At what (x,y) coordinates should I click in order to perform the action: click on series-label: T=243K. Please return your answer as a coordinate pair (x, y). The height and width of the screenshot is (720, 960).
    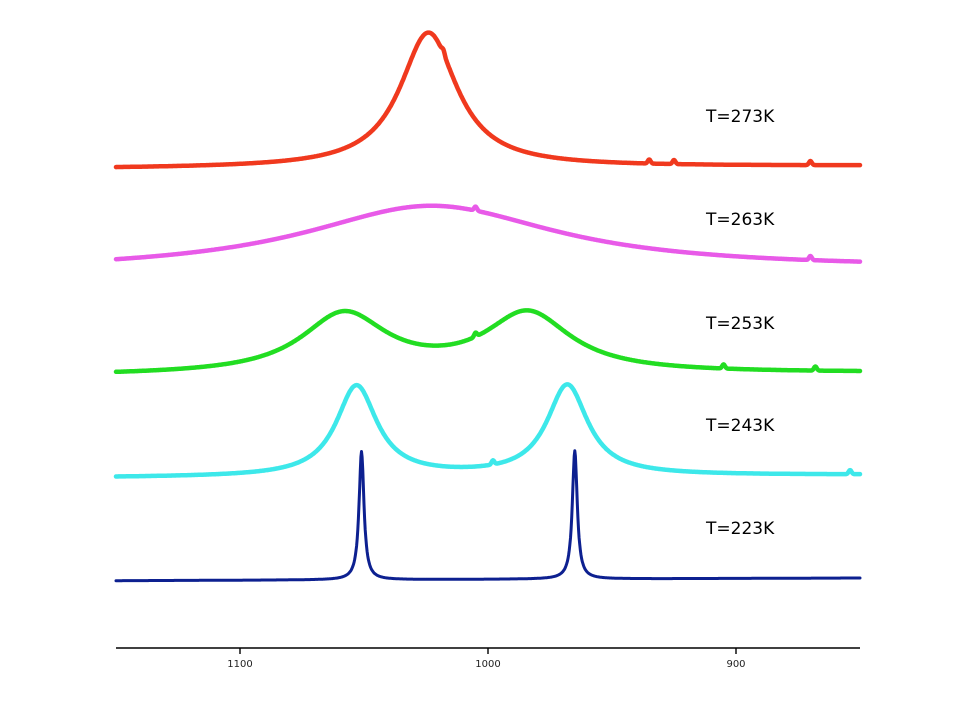
    Looking at the image, I should click on (740, 426).